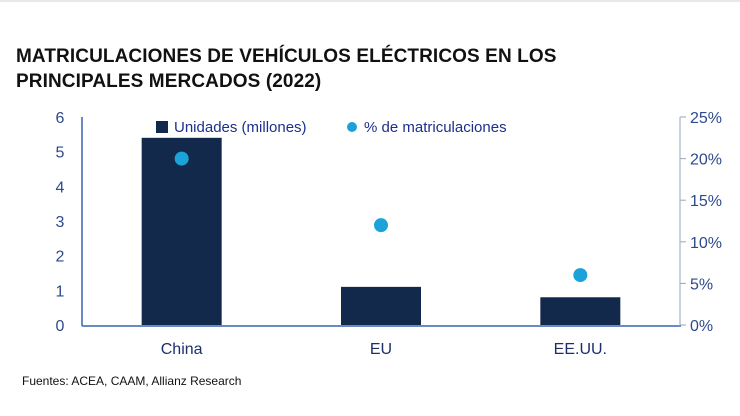  I want to click on right-tick-label: 15%, so click(706, 201).